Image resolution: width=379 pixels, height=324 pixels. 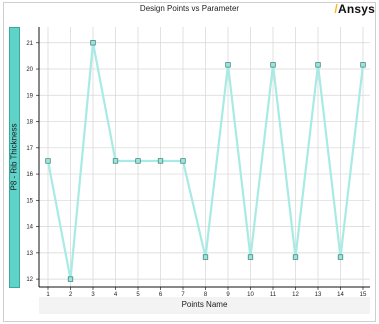 I want to click on x-tick-label: 11, so click(x=273, y=295).